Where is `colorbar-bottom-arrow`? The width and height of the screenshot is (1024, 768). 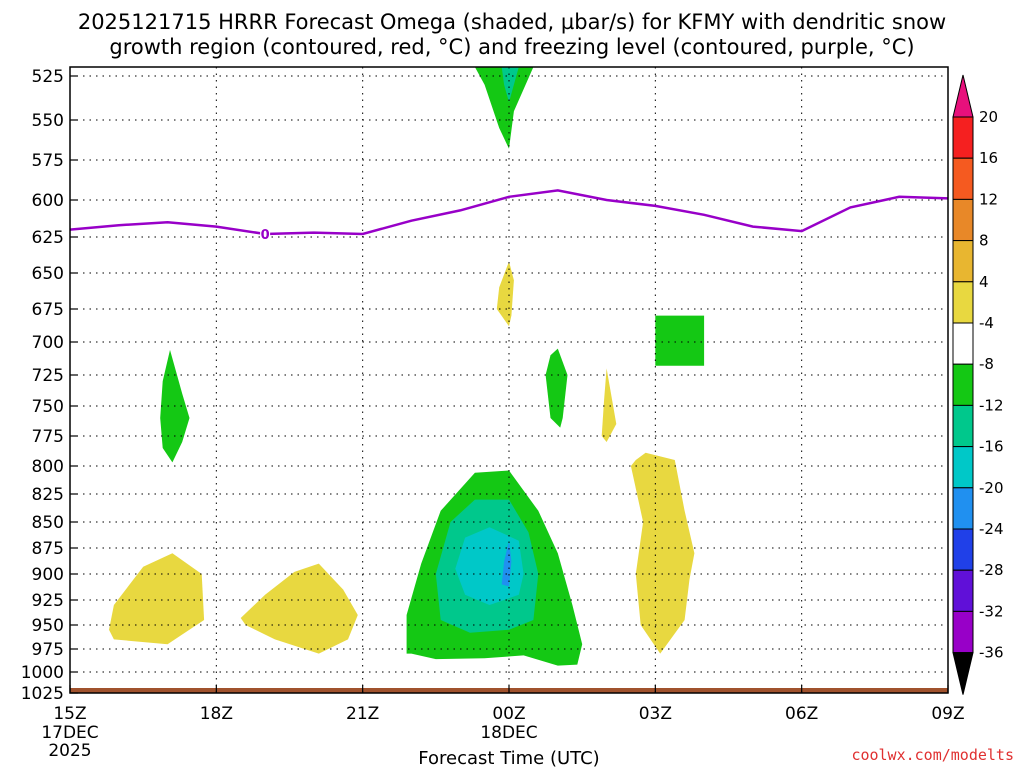 colorbar-bottom-arrow is located at coordinates (963, 673).